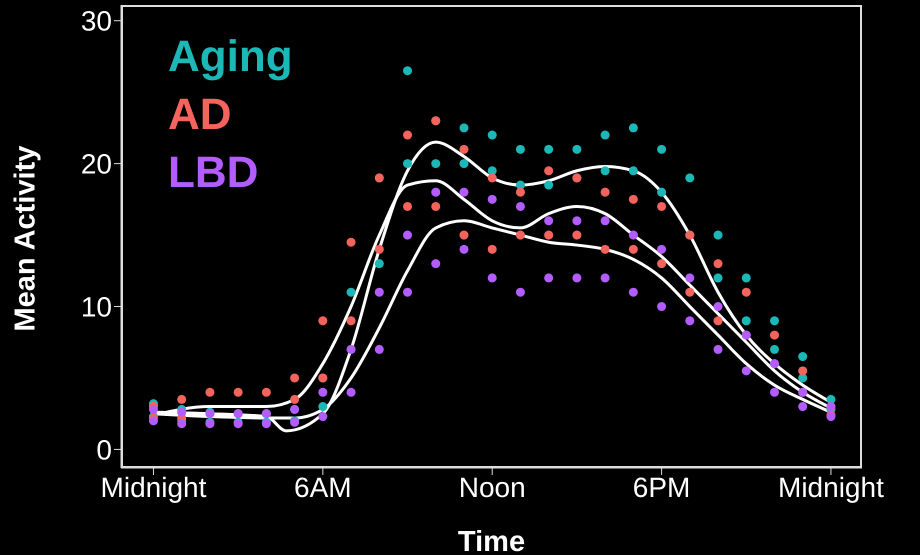  Describe the element at coordinates (214, 173) in the screenshot. I see `text: LBD` at that location.